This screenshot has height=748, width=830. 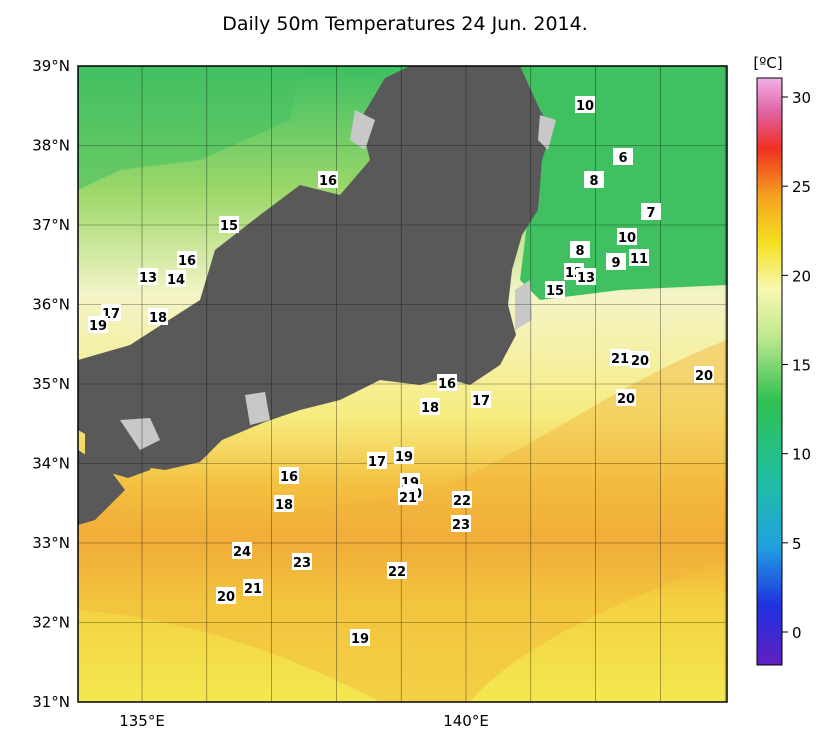 What do you see at coordinates (801, 276) in the screenshot?
I see `colorbar-tick-label: 20` at bounding box center [801, 276].